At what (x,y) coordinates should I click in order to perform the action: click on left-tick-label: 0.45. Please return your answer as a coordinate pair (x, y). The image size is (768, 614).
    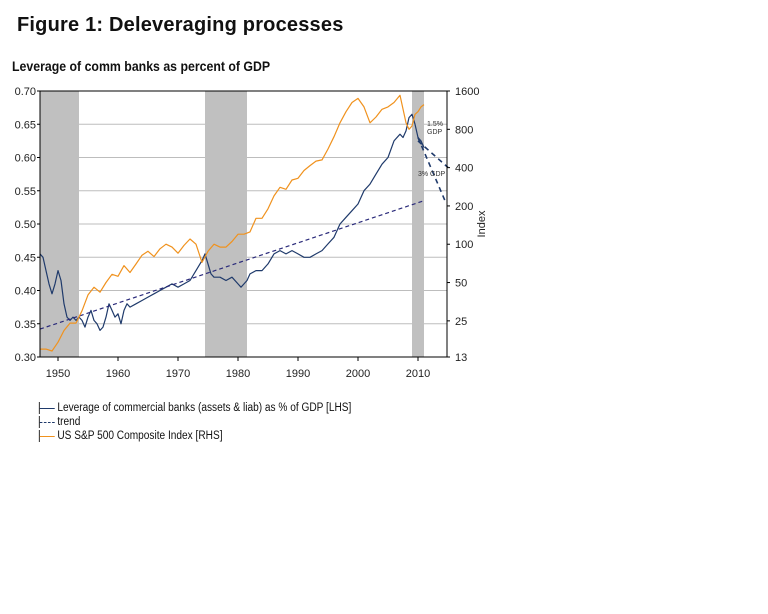
    Looking at the image, I should click on (25, 258).